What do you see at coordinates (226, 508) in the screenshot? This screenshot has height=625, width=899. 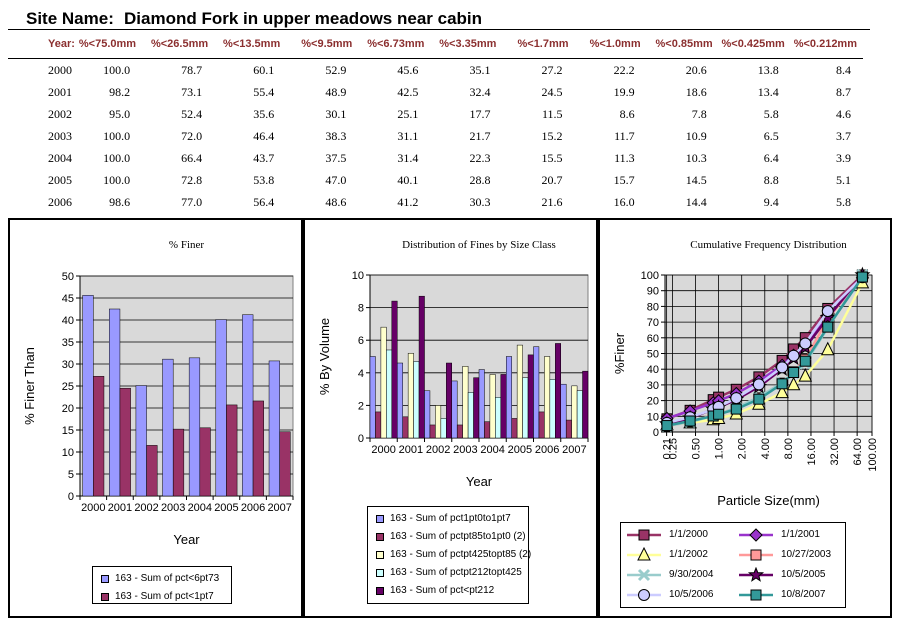 I see `x-tick-label: 2005` at bounding box center [226, 508].